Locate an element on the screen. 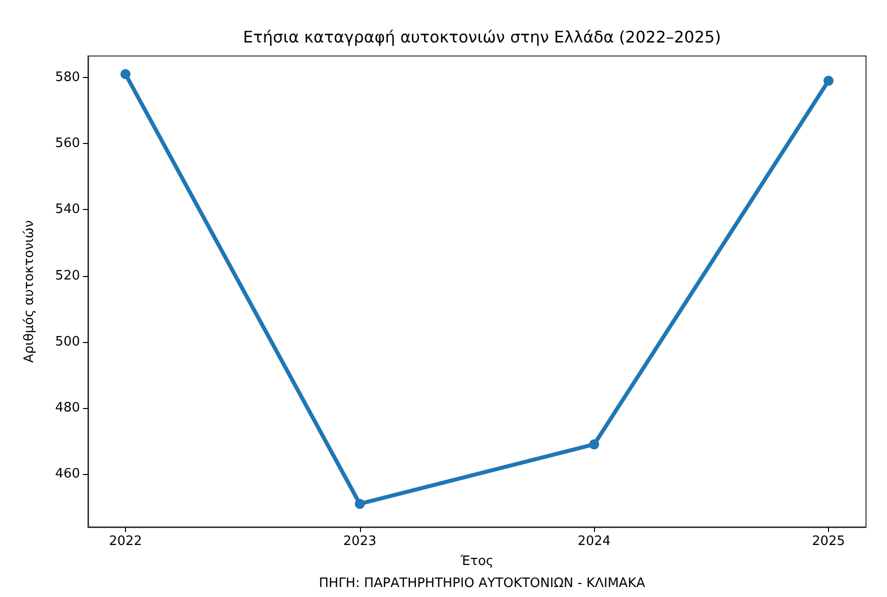 This screenshot has width=887, height=597. y-tick-label: 460 is located at coordinates (67, 474).